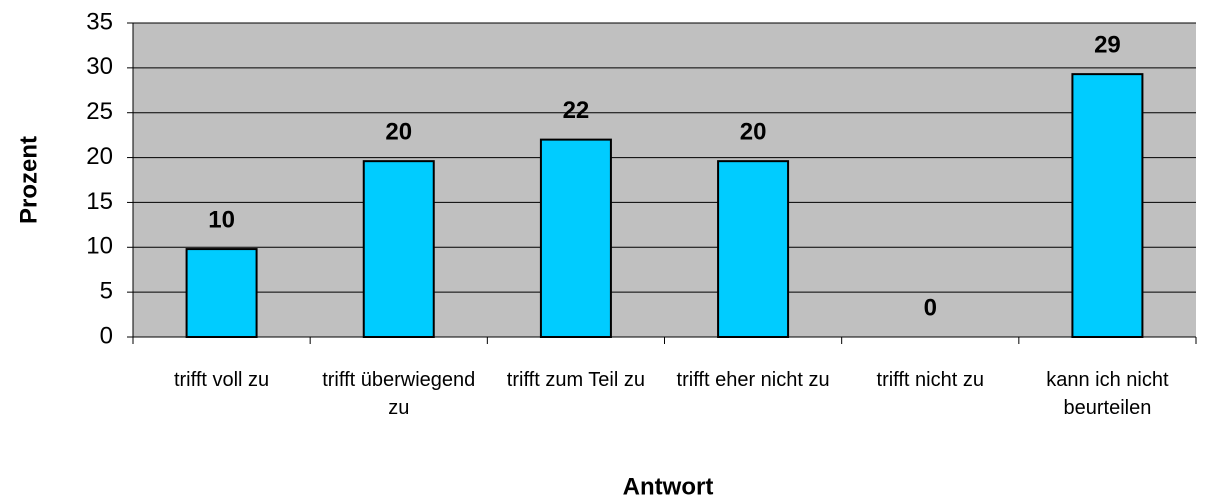 The width and height of the screenshot is (1206, 502). Describe the element at coordinates (221, 380) in the screenshot. I see `x-tick-label: trifft voll zu` at that location.